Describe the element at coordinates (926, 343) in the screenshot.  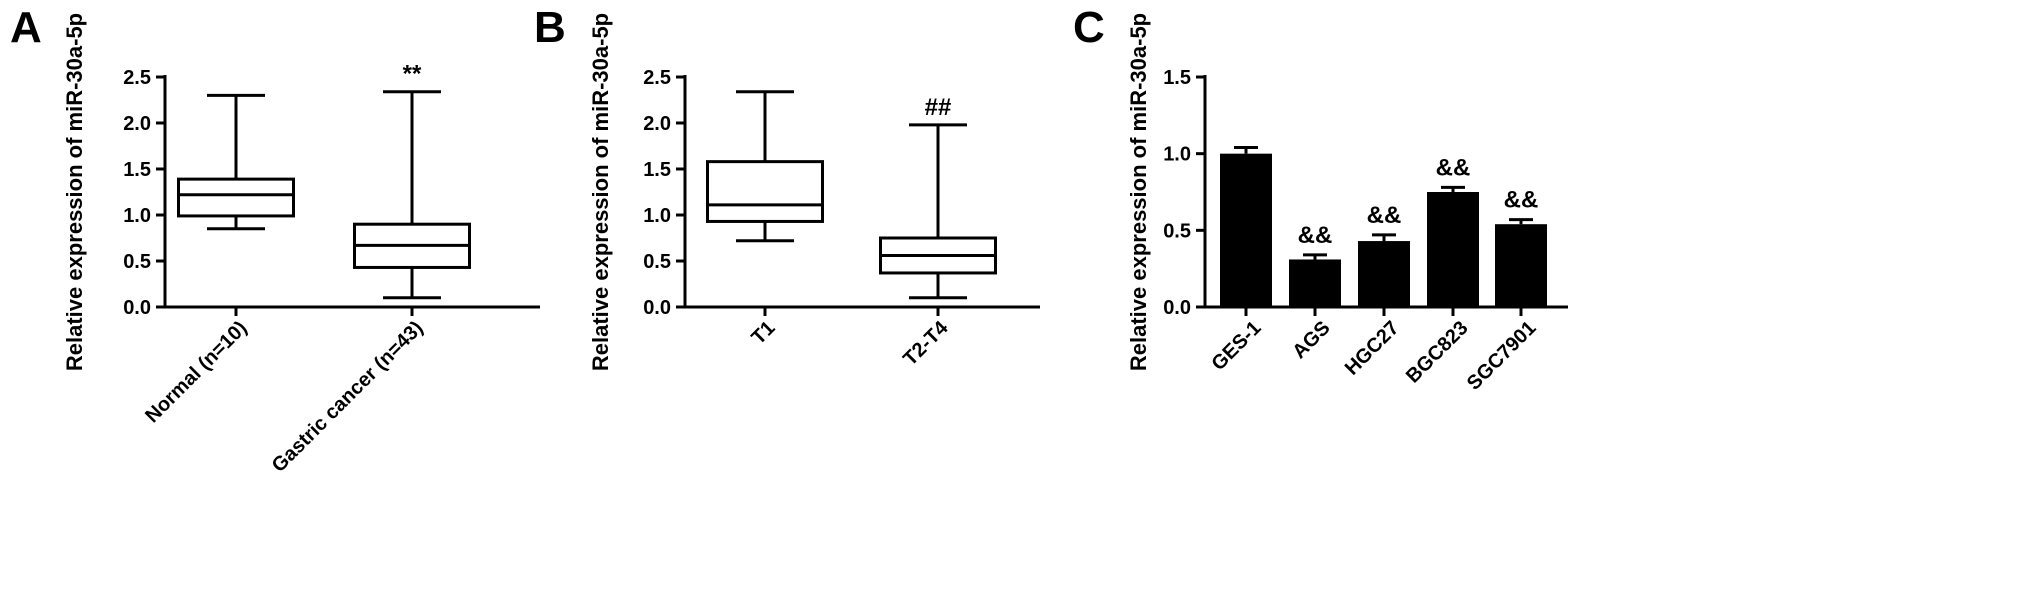
I see `x-tick-label: T2-T4` at that location.